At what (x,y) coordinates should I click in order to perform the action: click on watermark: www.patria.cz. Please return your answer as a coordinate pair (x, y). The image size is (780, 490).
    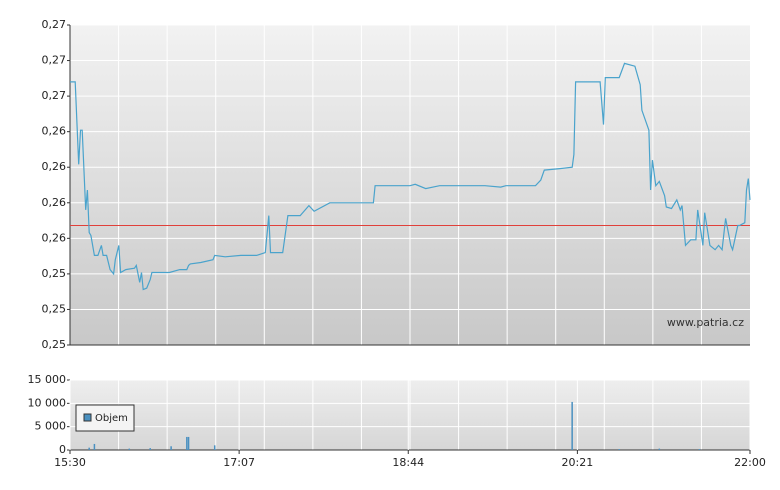
    Looking at the image, I should click on (705, 322).